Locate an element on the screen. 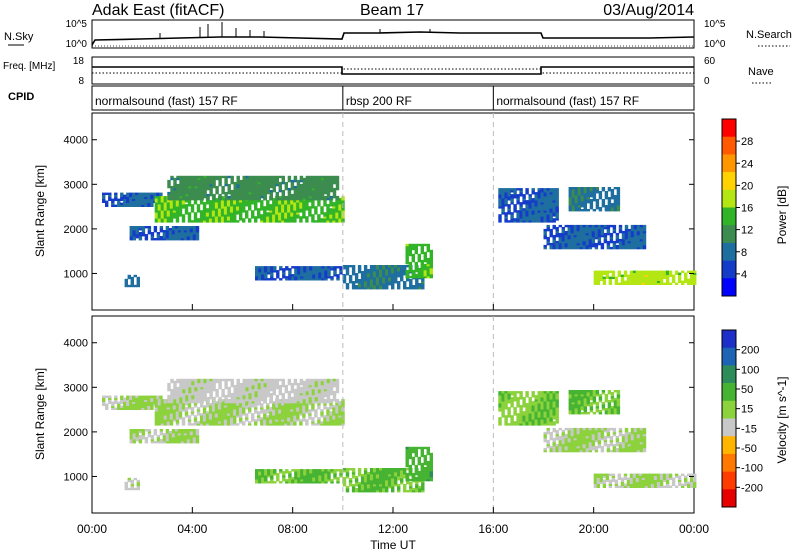 The image size is (800, 554). nave-tick-low: 0 is located at coordinates (707, 81).